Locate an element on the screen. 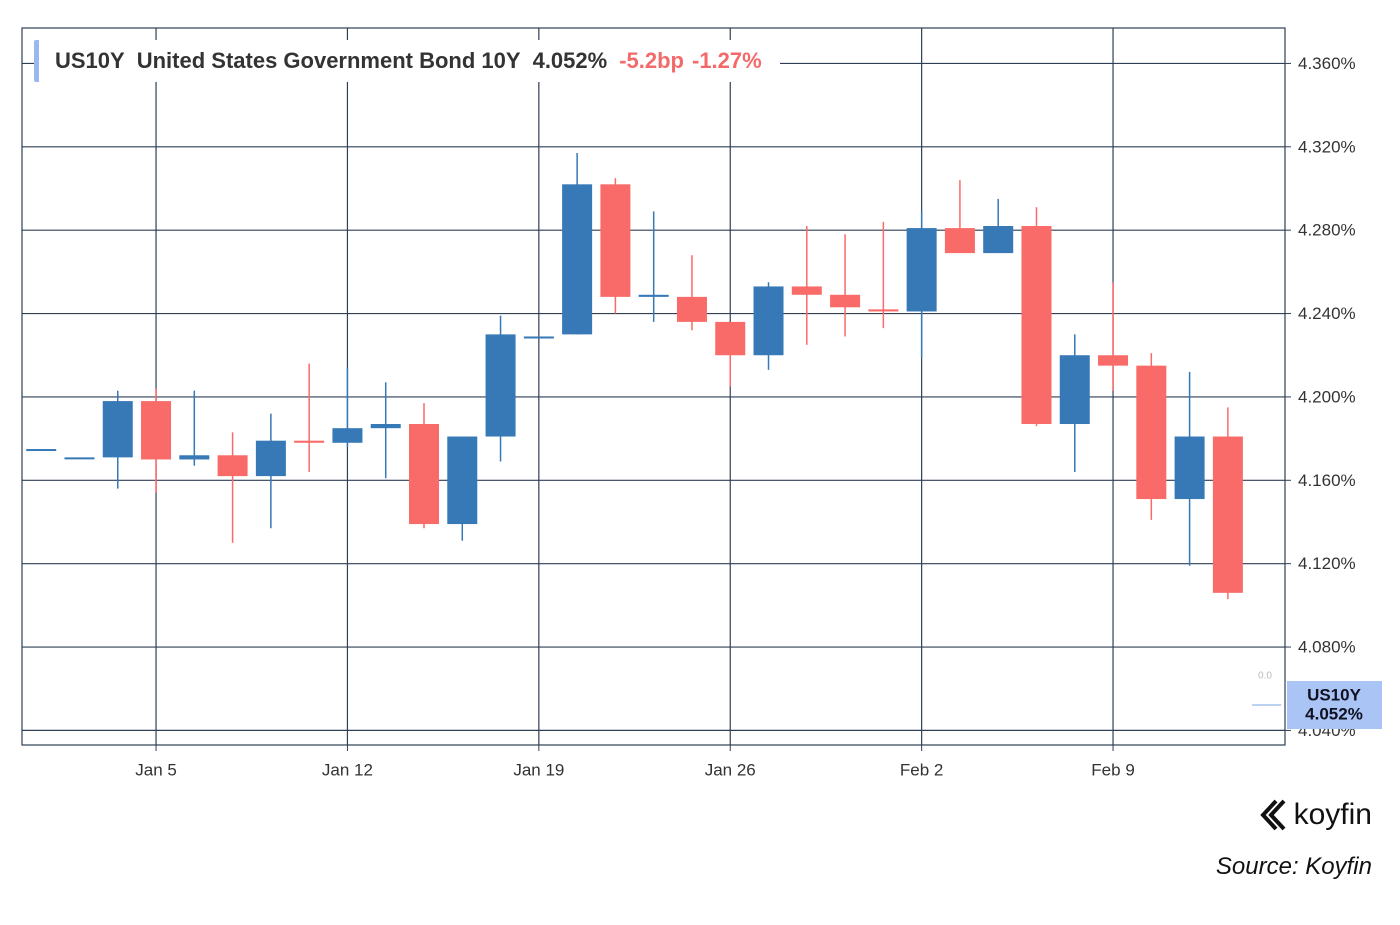 The width and height of the screenshot is (1400, 925). source: Source: Koyfin is located at coordinates (1293, 866).